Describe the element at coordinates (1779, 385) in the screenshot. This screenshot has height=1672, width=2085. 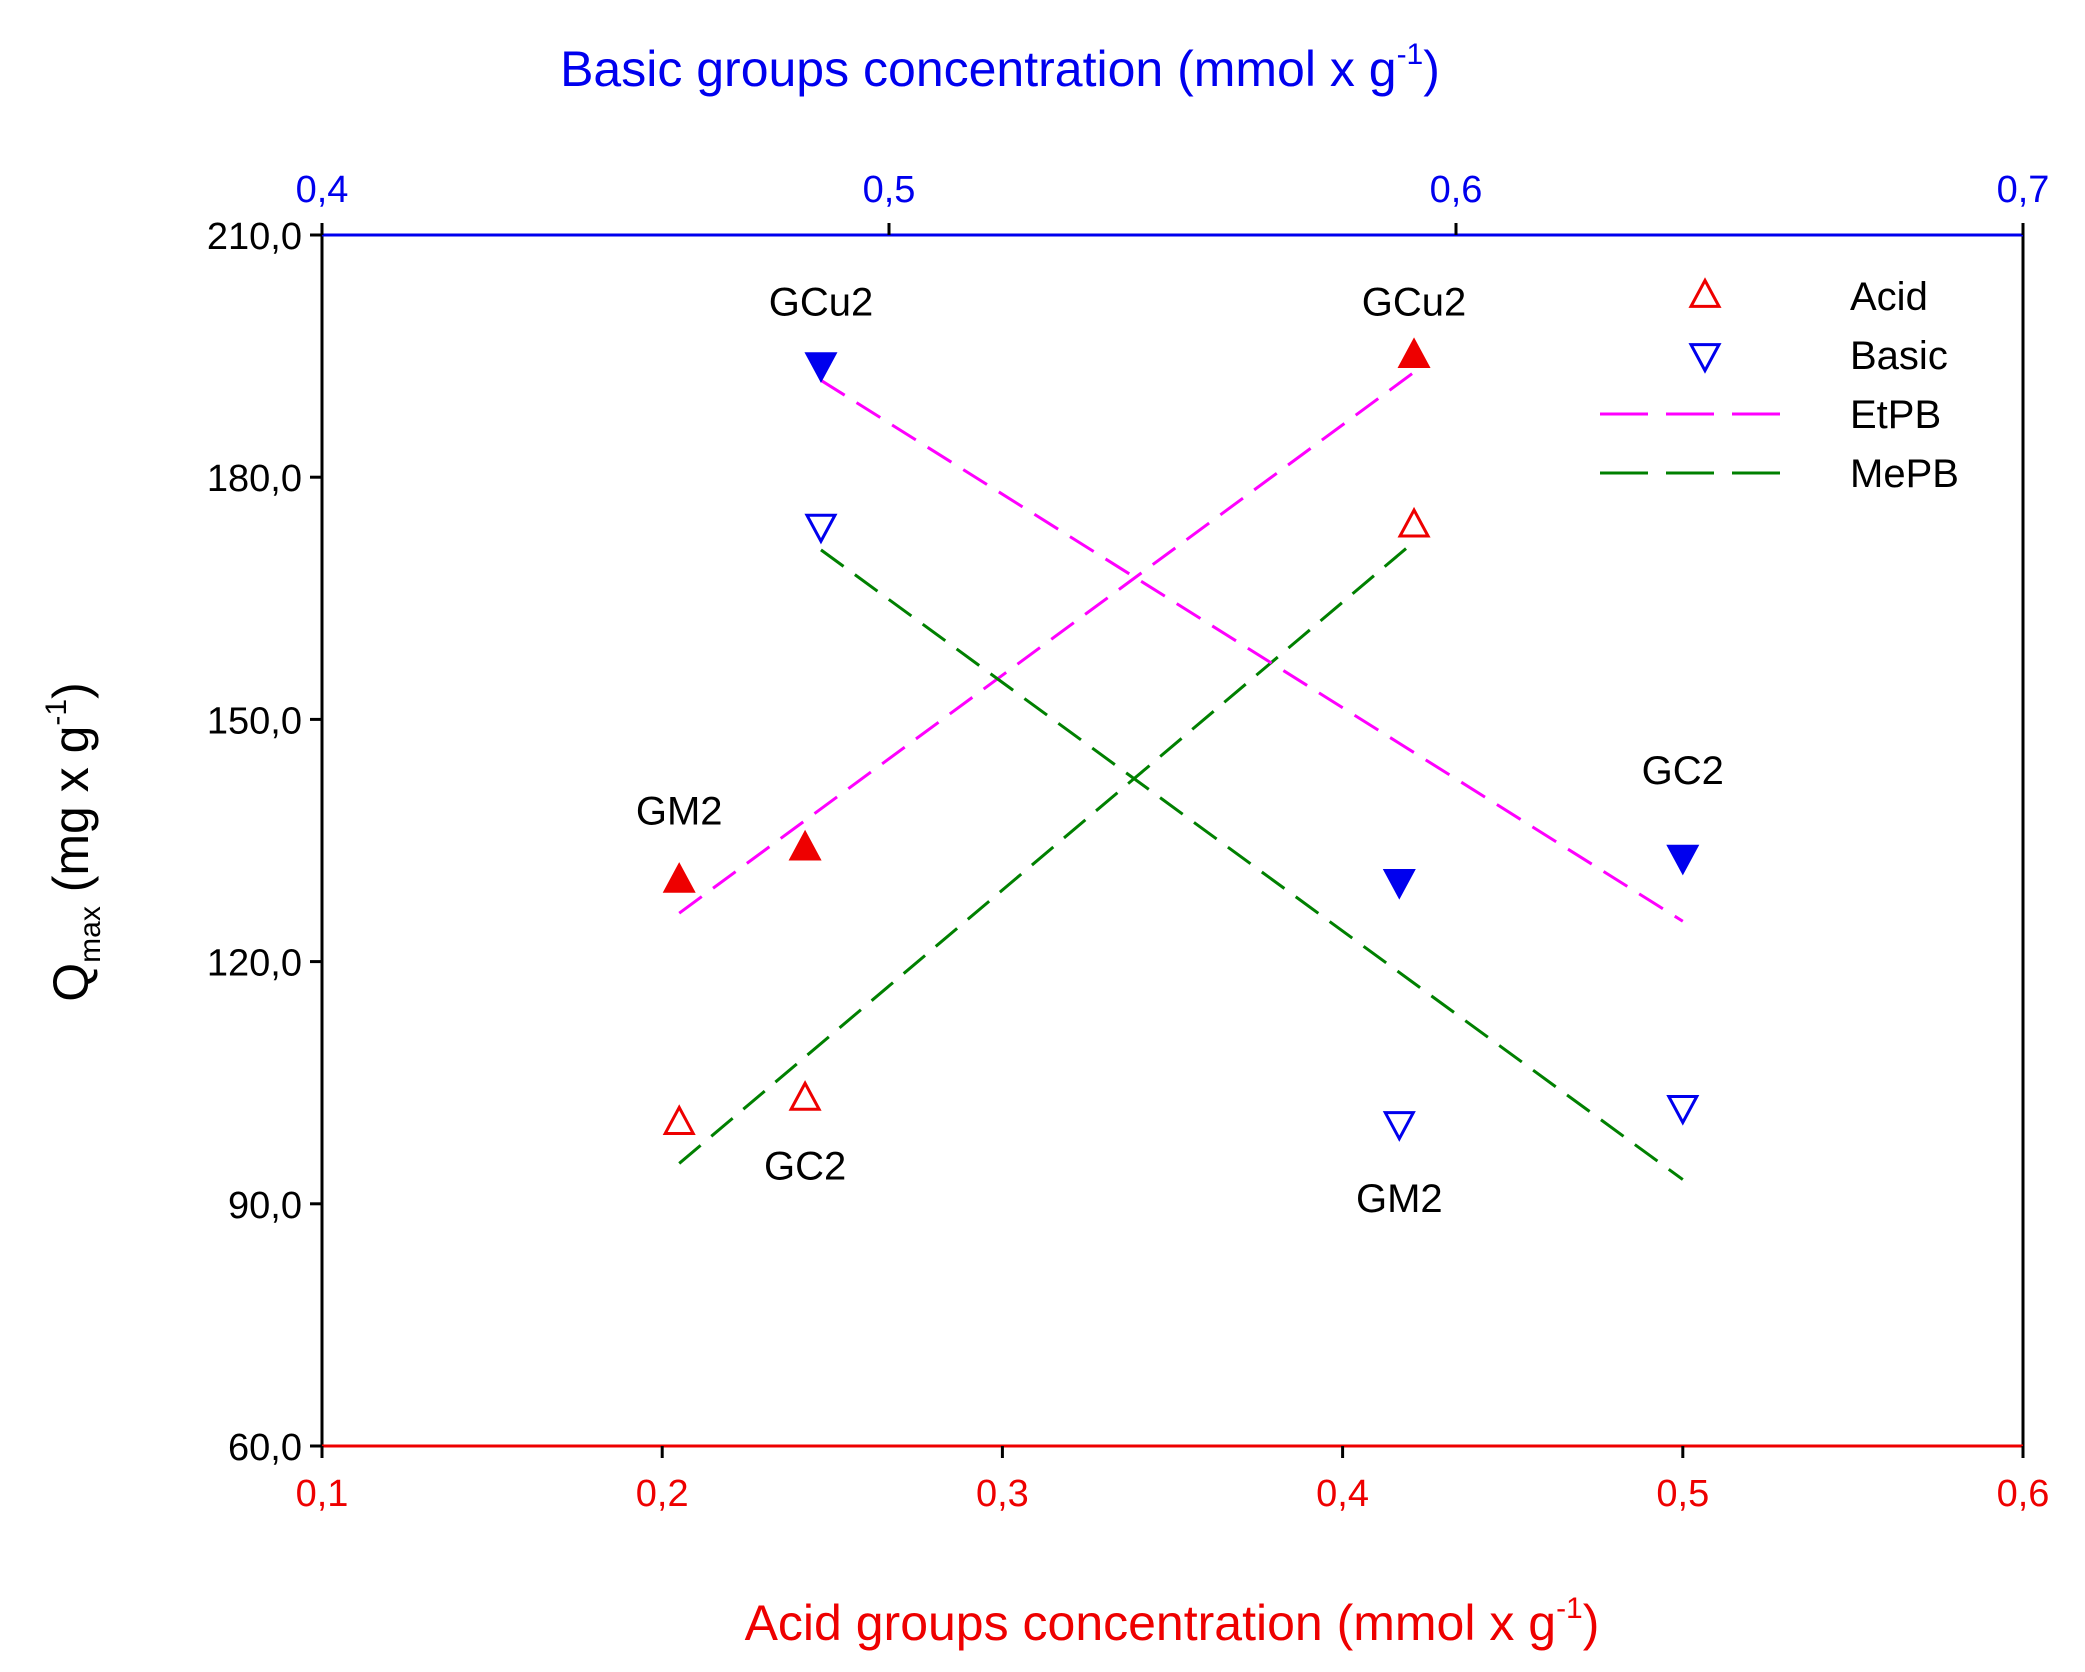
I see `legend: Acid Basic EtPB MePB` at that location.